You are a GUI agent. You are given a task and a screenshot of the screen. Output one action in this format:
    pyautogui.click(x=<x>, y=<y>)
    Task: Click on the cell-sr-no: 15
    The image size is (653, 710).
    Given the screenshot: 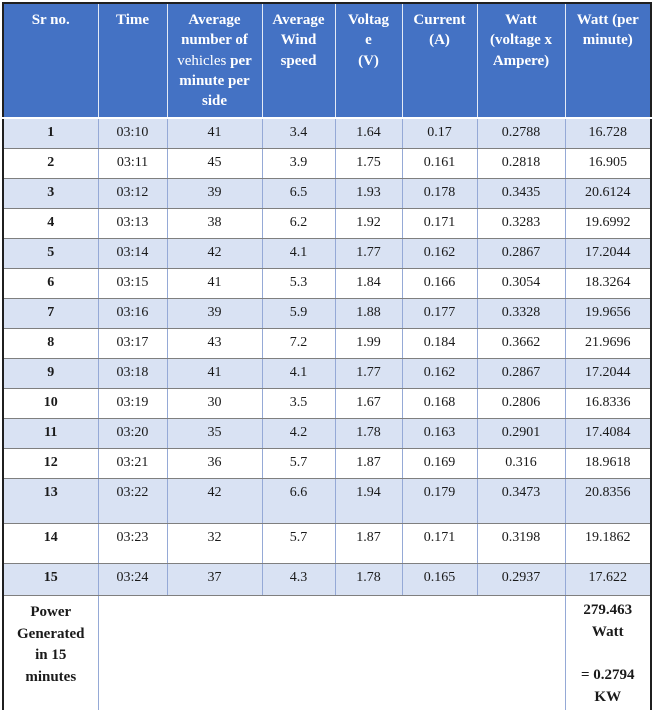 What is the action you would take?
    pyautogui.click(x=50, y=579)
    